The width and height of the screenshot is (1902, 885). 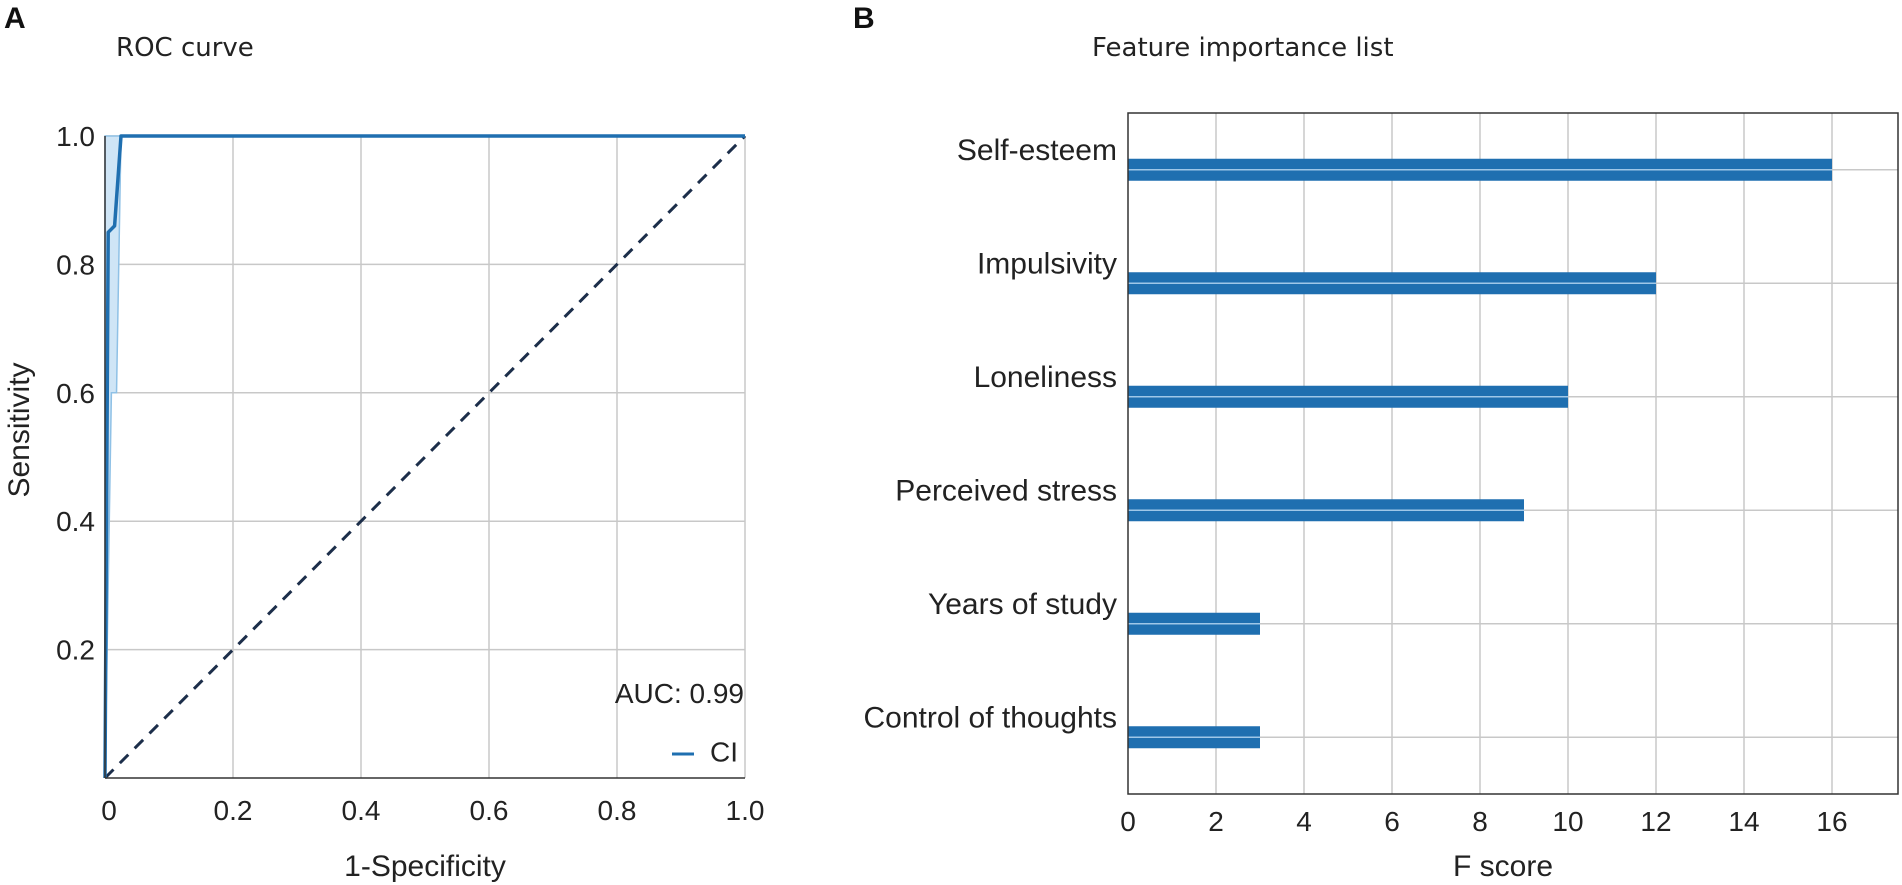 What do you see at coordinates (185, 48) in the screenshot?
I see `roc-title: ROC curve` at bounding box center [185, 48].